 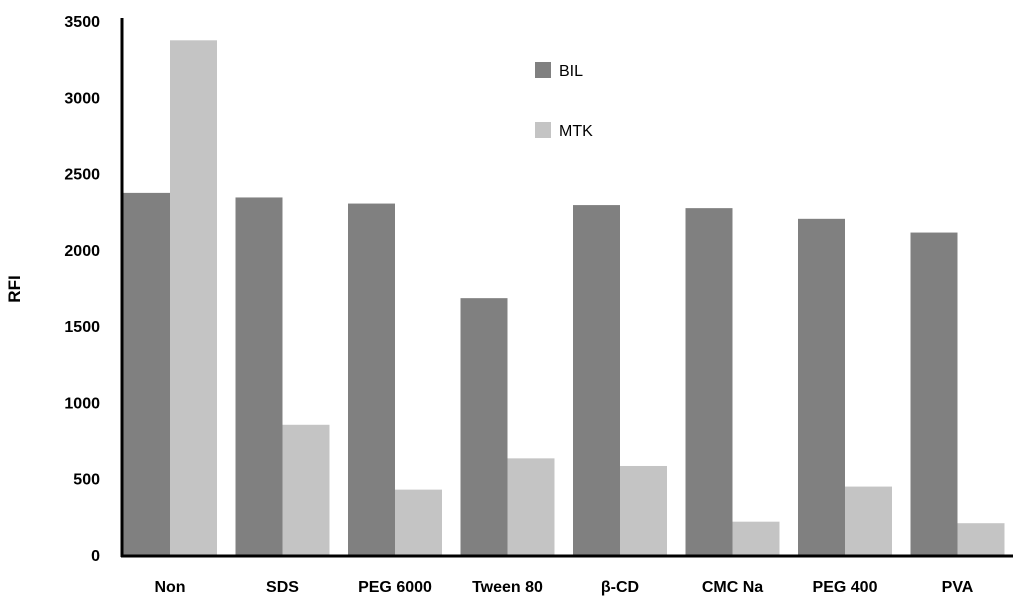 I want to click on y-axis-title: RFI, so click(x=14, y=288).